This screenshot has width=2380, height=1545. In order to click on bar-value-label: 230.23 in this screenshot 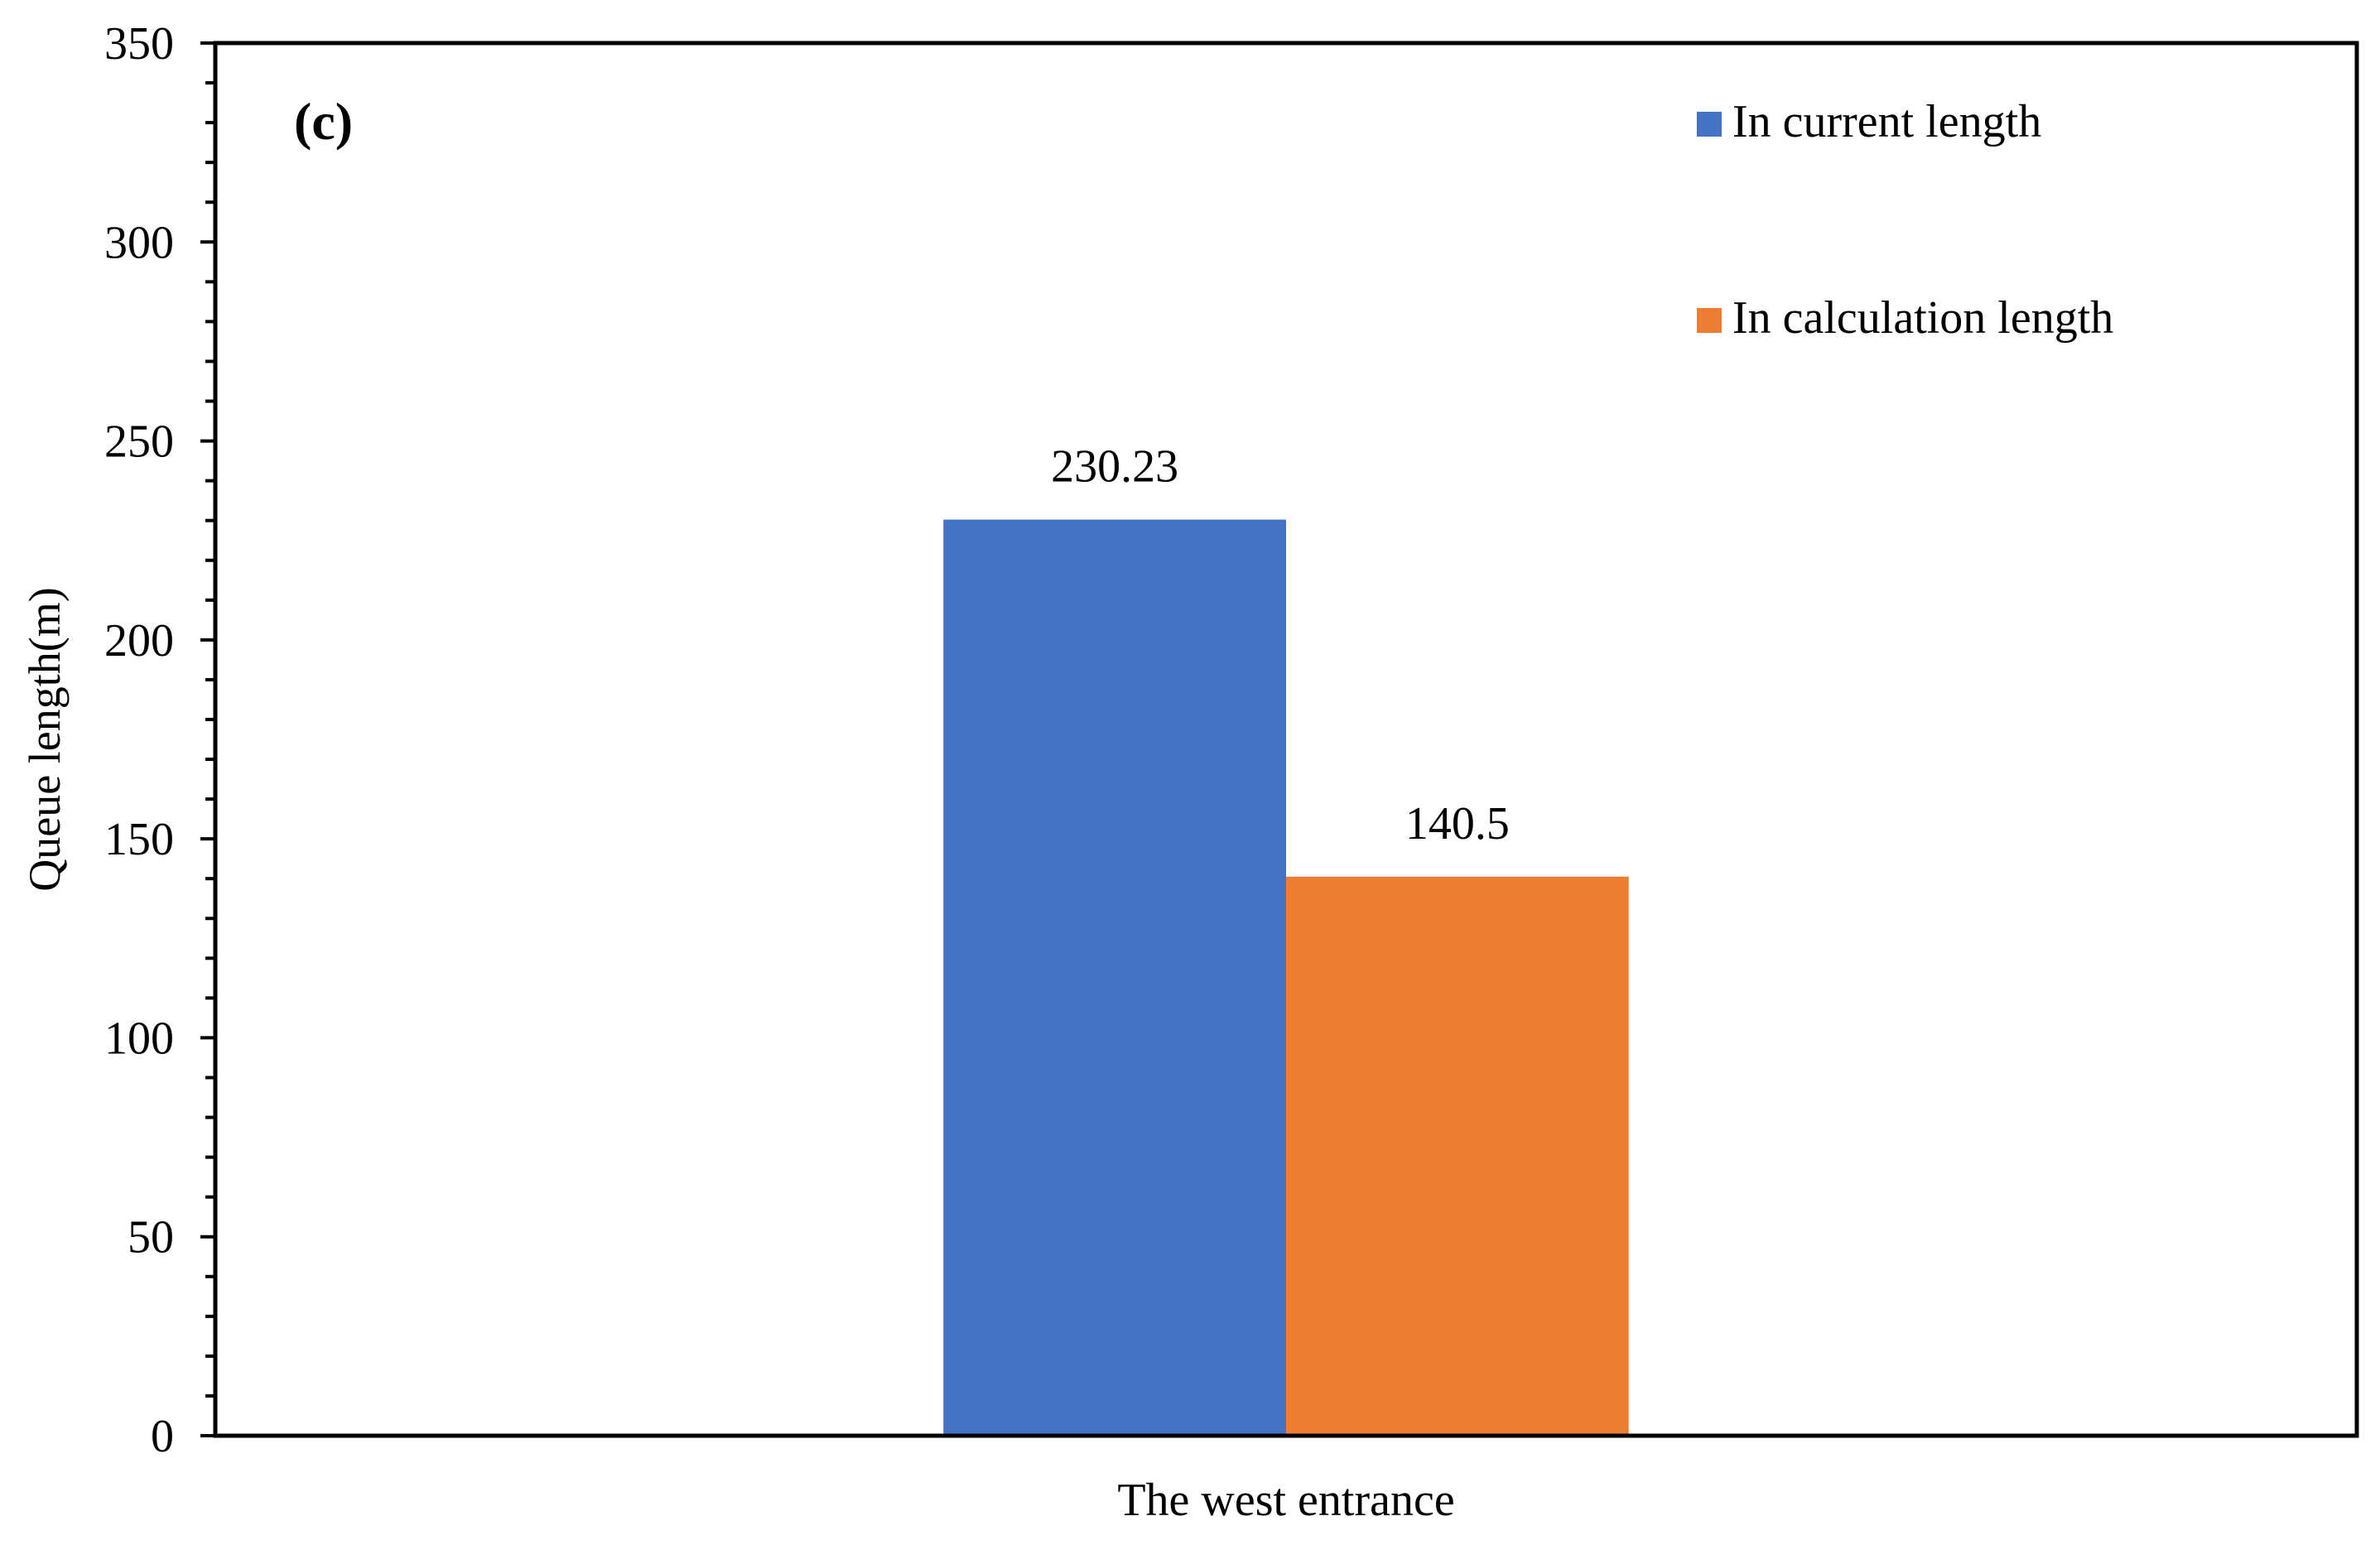, I will do `click(1114, 467)`.